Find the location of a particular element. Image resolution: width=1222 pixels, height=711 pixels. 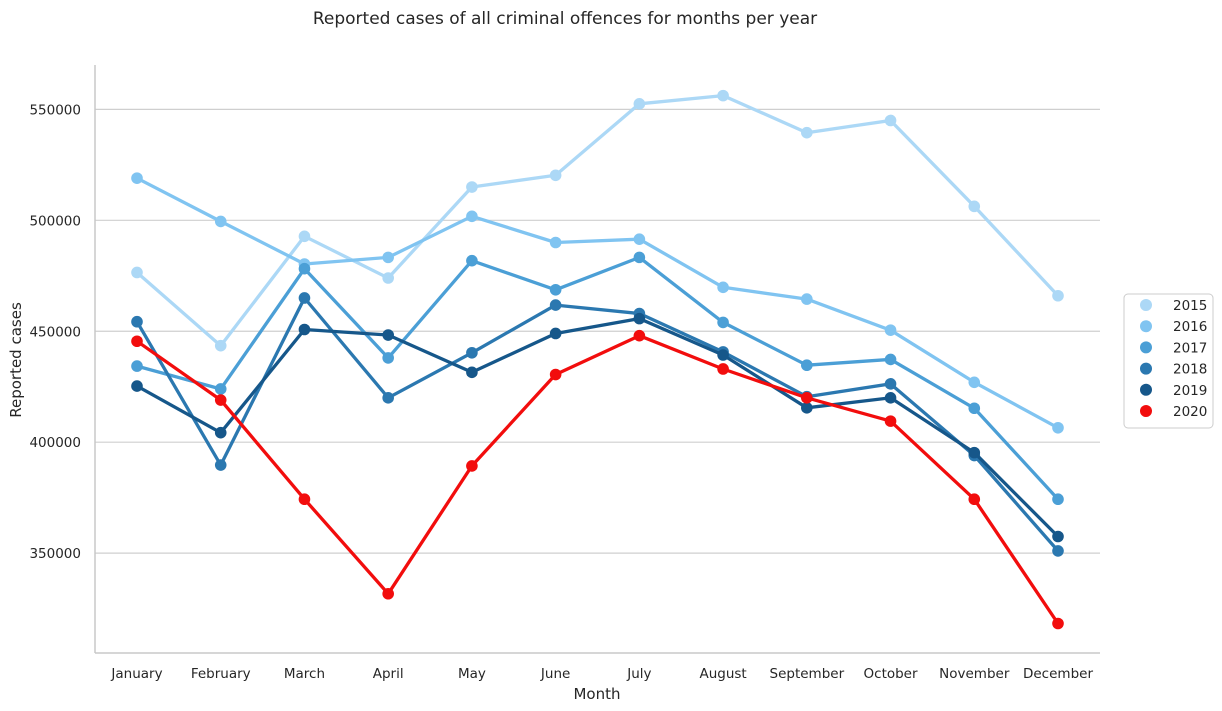

x-tick-label: January is located at coordinates (136, 674).